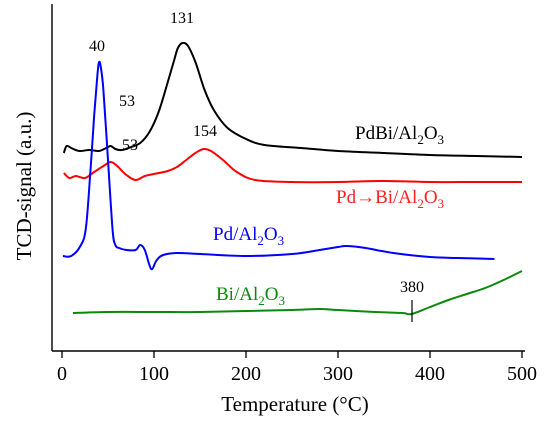 Image resolution: width=550 pixels, height=424 pixels. I want to click on peak-label-53-black: 53, so click(127, 101).